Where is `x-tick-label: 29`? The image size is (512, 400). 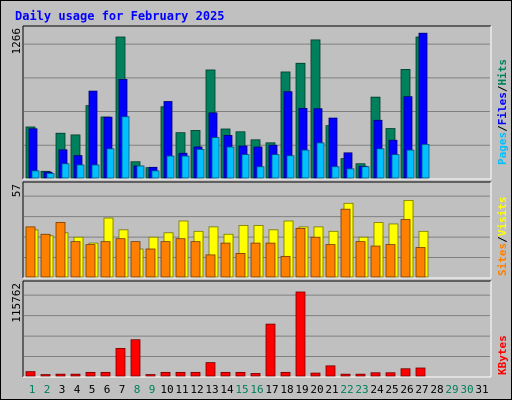
x-tick-label: 29 is located at coordinates (451, 389).